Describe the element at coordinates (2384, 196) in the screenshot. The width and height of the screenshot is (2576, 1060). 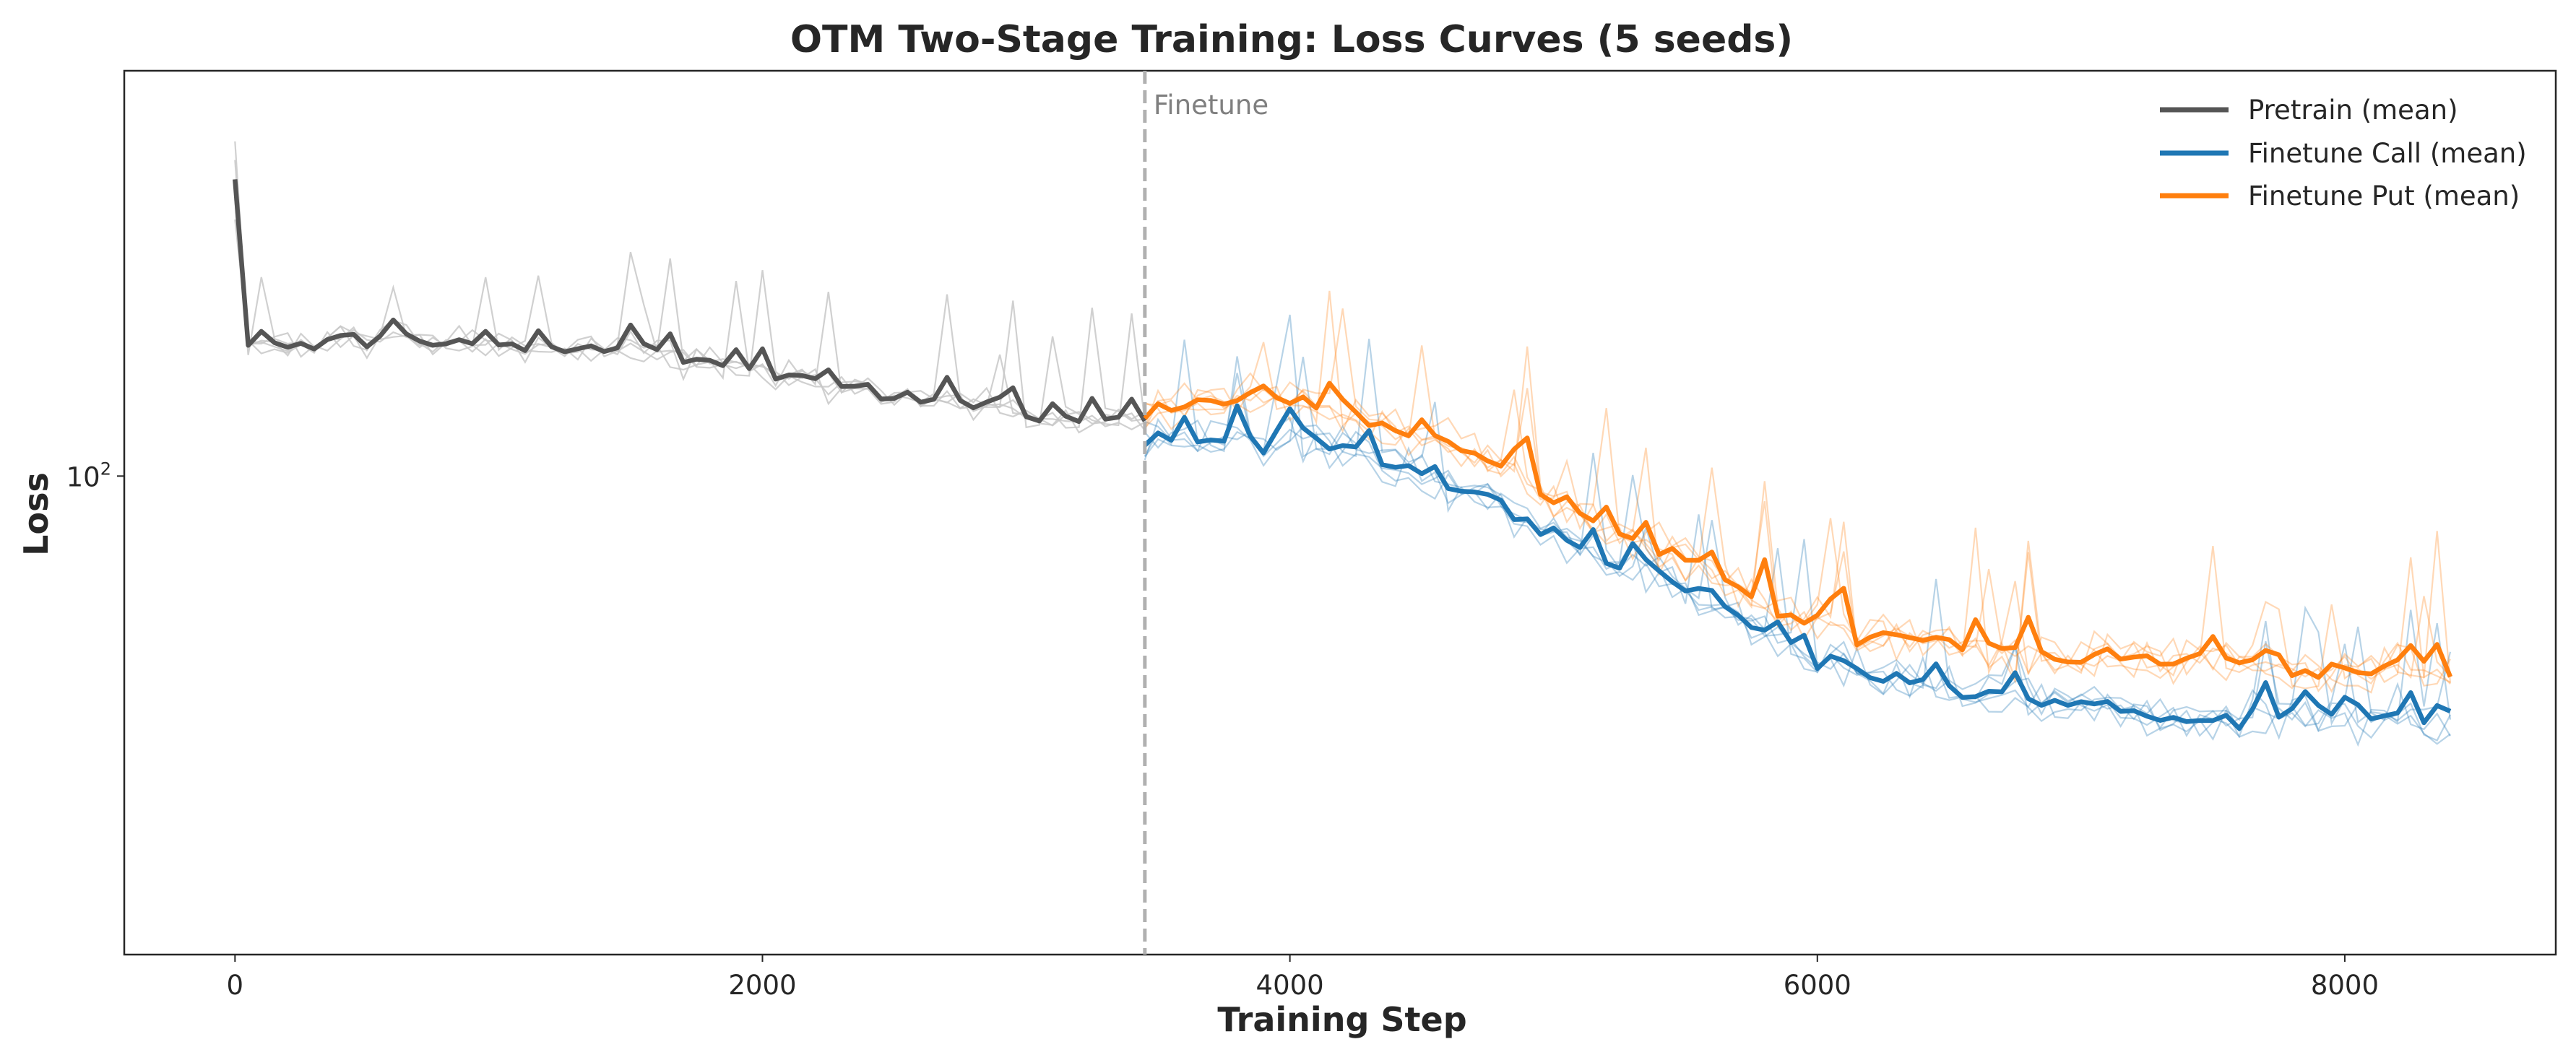
I see `legend-label-put: Finetune Put (mean)` at that location.